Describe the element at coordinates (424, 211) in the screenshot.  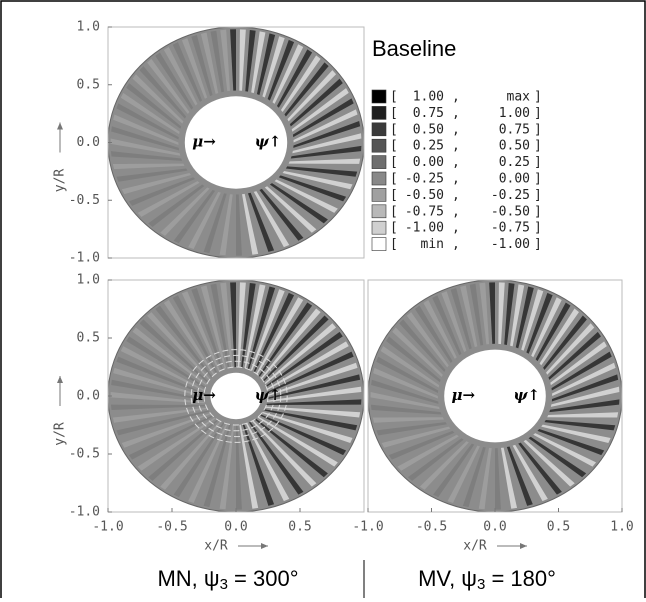
I see `legend-low: -0.75` at that location.